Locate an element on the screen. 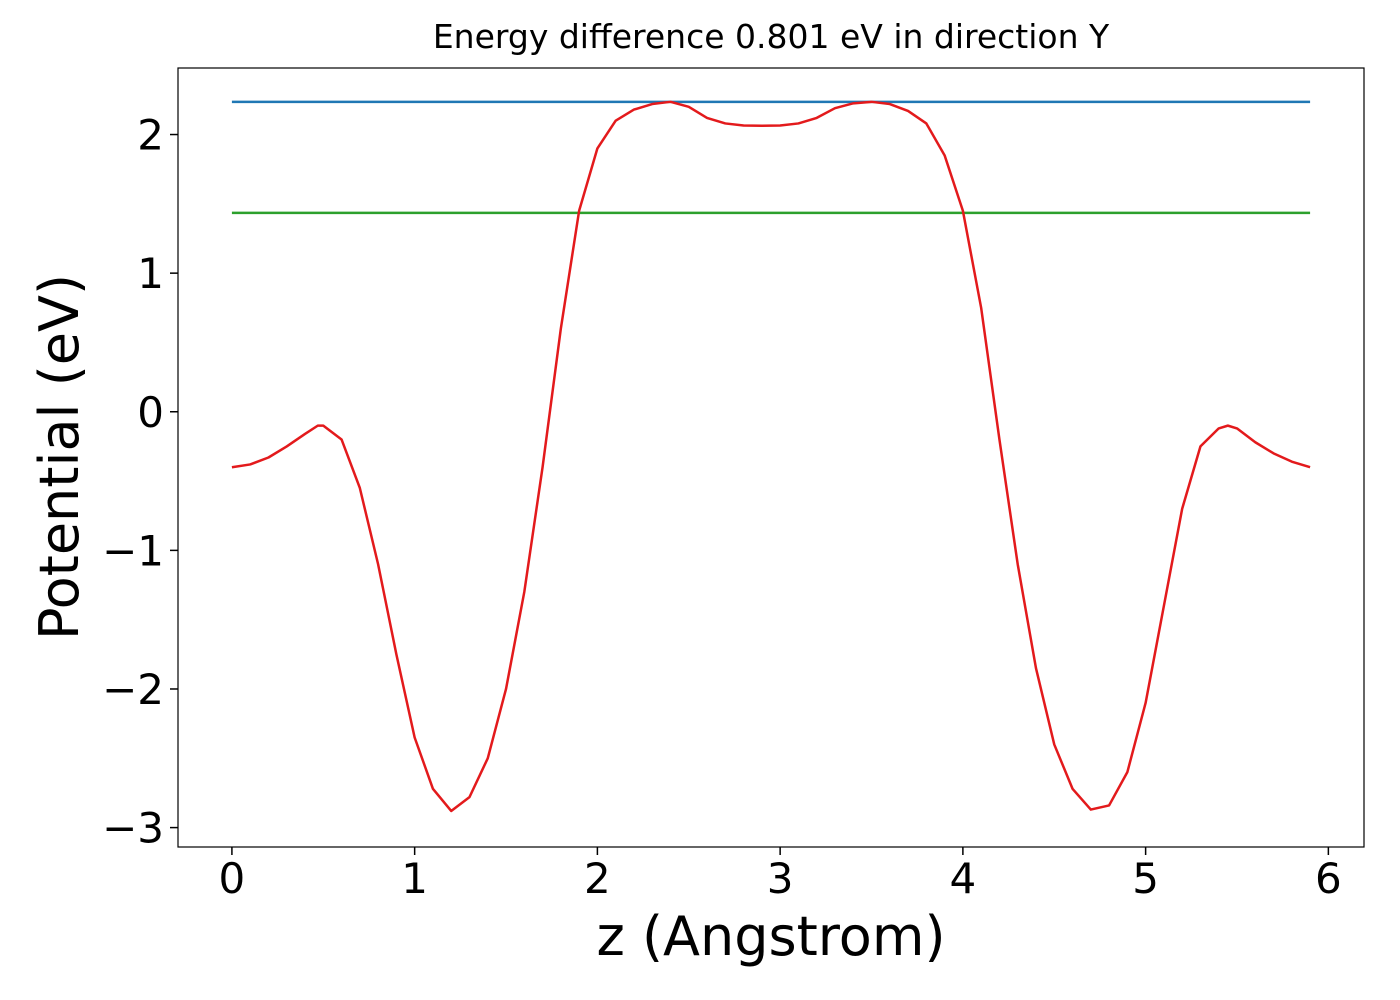 The image size is (1400, 1000). y-axis-label: Potential (eV) is located at coordinates (59, 457).